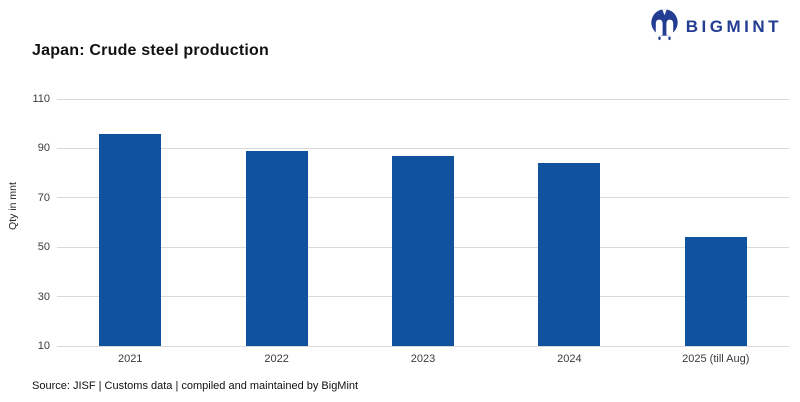 The image size is (800, 402). I want to click on x-tick-label-2021: 2021, so click(130, 359).